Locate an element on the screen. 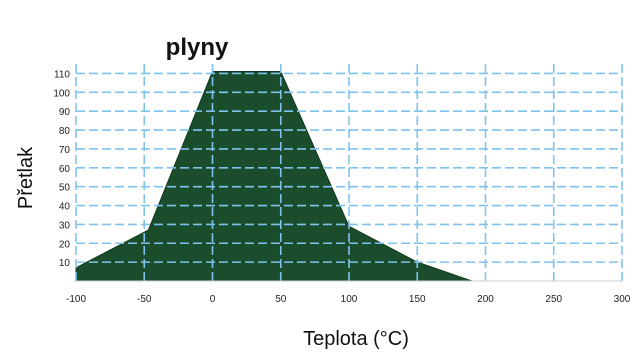  y-tick-label: 30 is located at coordinates (65, 225).